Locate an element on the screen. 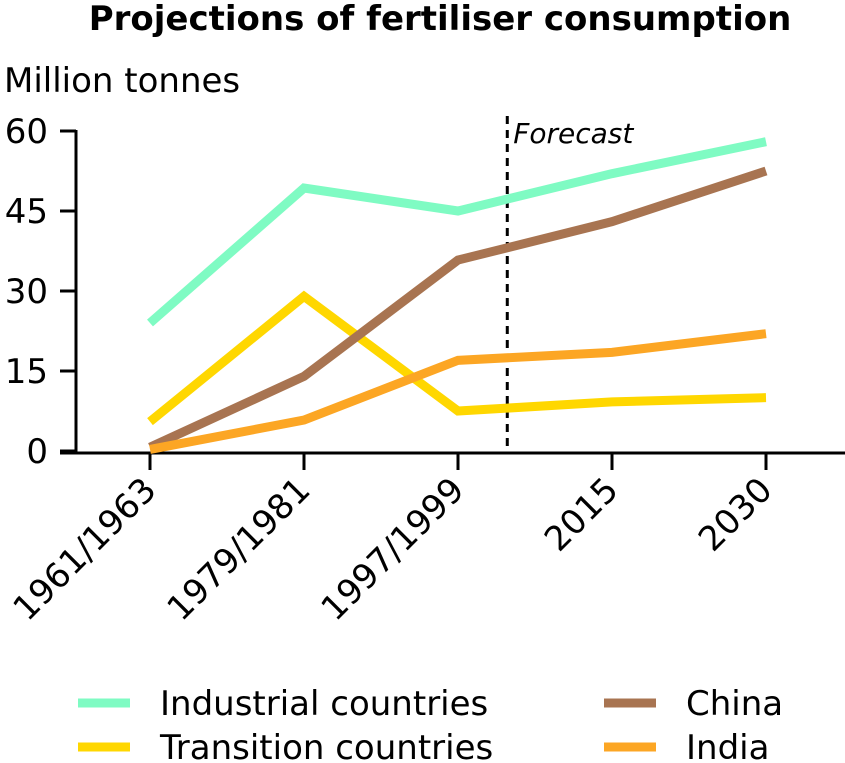 Image resolution: width=845 pixels, height=763 pixels. y-tick-label: 30 is located at coordinates (26, 292).